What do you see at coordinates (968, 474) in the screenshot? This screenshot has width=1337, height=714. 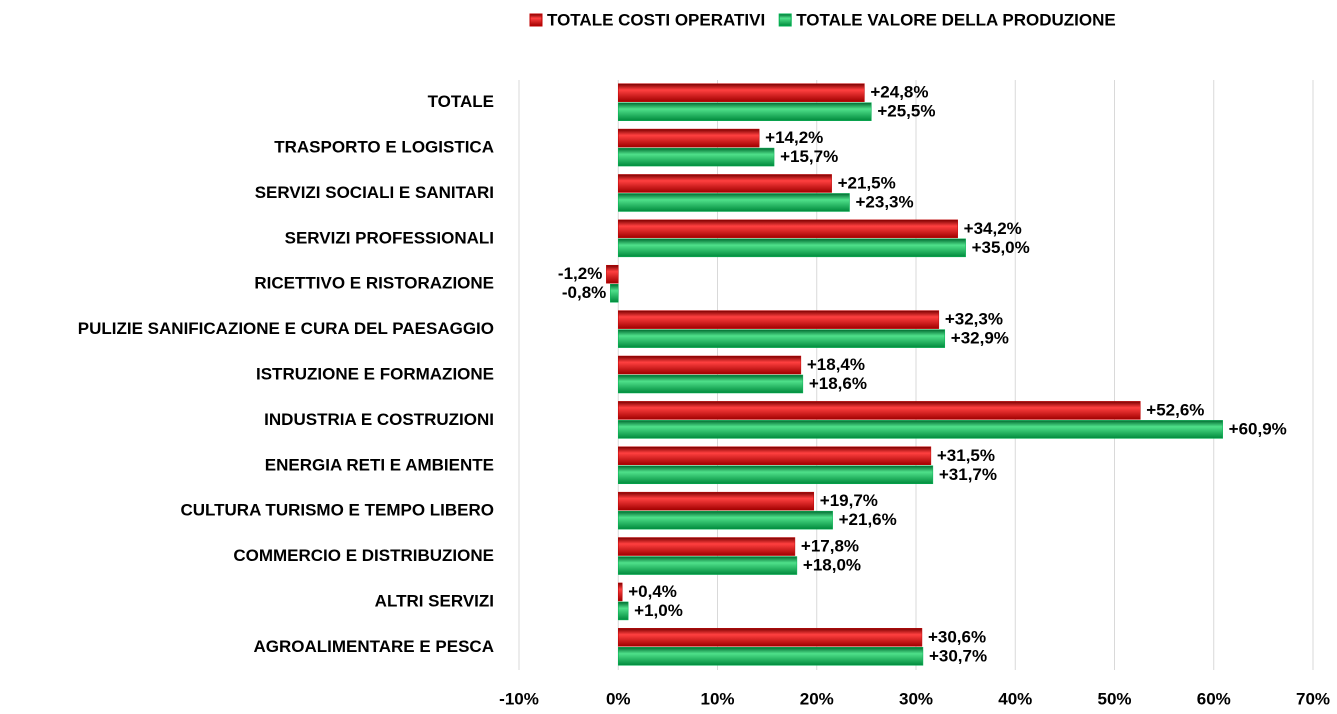 I see `value-label: +31,7%` at bounding box center [968, 474].